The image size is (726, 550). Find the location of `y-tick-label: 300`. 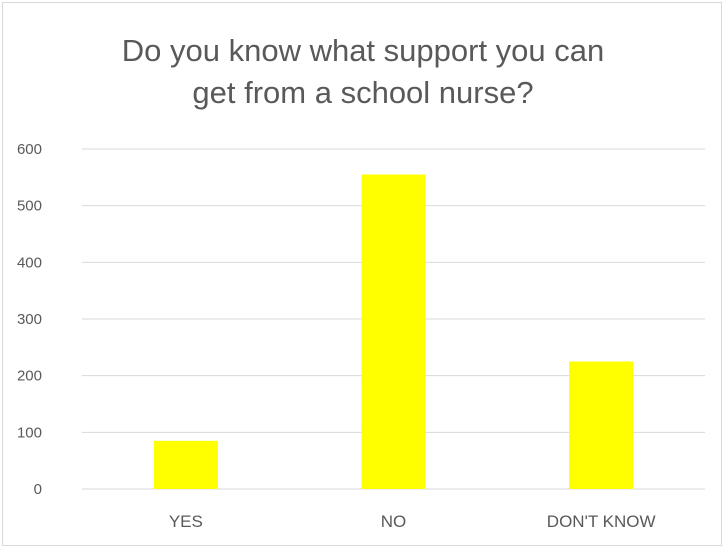

y-tick-label: 300 is located at coordinates (29, 319).